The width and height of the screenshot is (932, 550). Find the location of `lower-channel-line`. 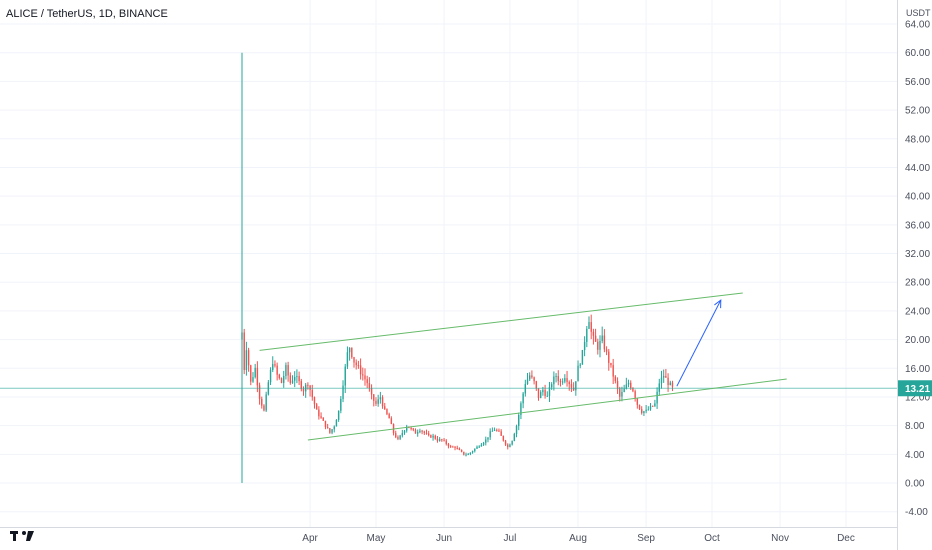

lower-channel-line is located at coordinates (547, 409).